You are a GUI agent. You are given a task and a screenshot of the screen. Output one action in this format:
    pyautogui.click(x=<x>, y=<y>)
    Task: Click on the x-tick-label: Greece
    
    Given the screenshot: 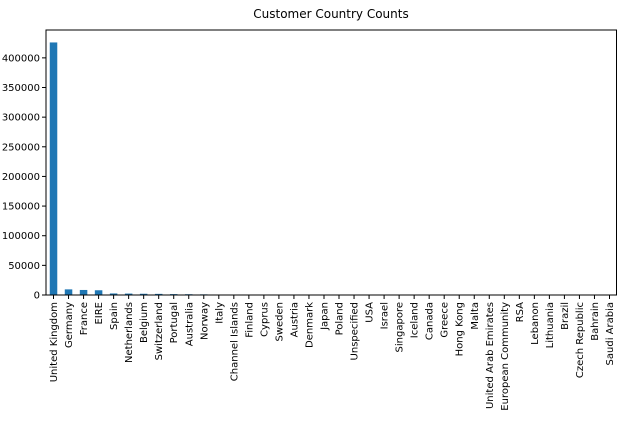 What is the action you would take?
    pyautogui.click(x=445, y=320)
    